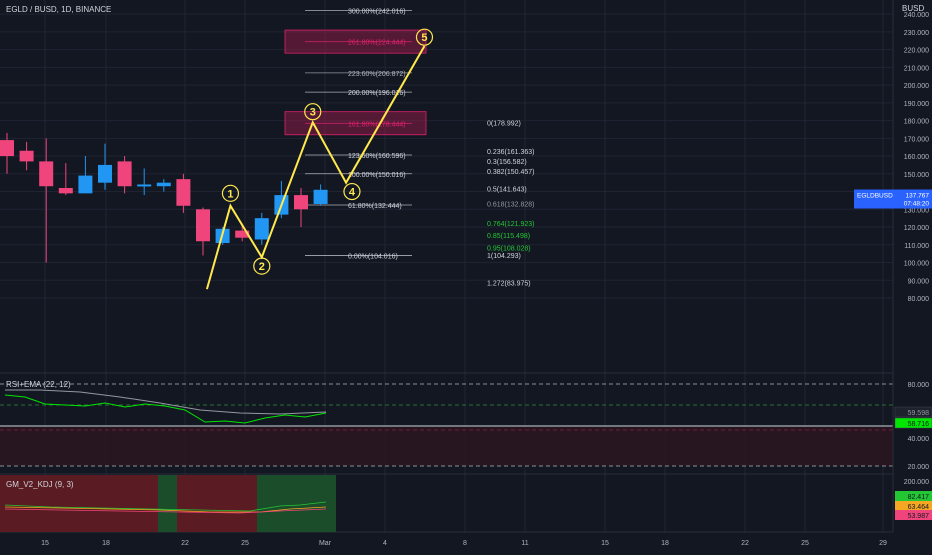 This screenshot has width=932, height=555. What do you see at coordinates (166, 402) in the screenshot?
I see `rsi-ema-line` at bounding box center [166, 402].